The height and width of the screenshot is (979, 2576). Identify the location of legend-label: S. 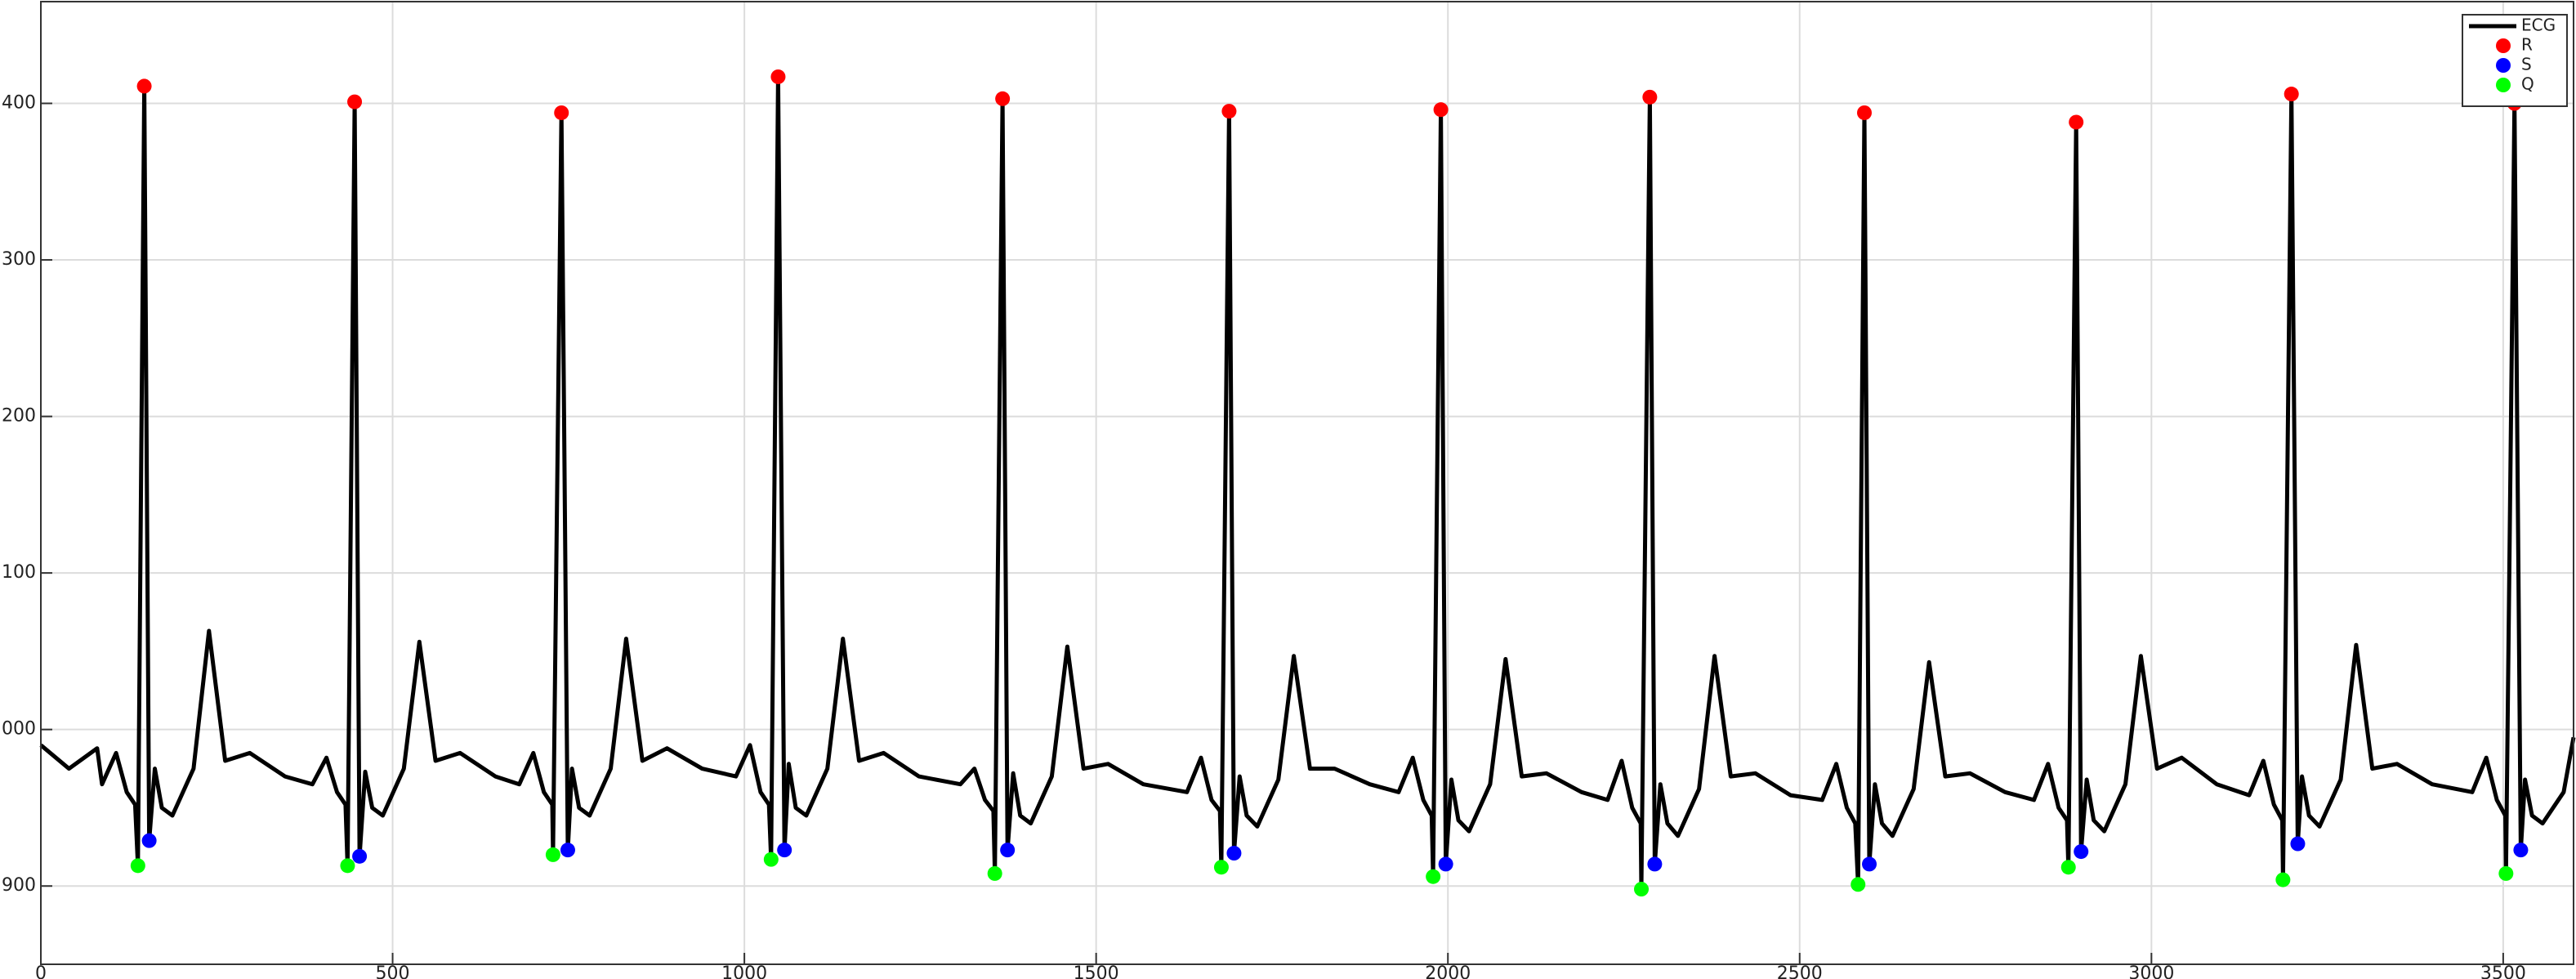
(2527, 64).